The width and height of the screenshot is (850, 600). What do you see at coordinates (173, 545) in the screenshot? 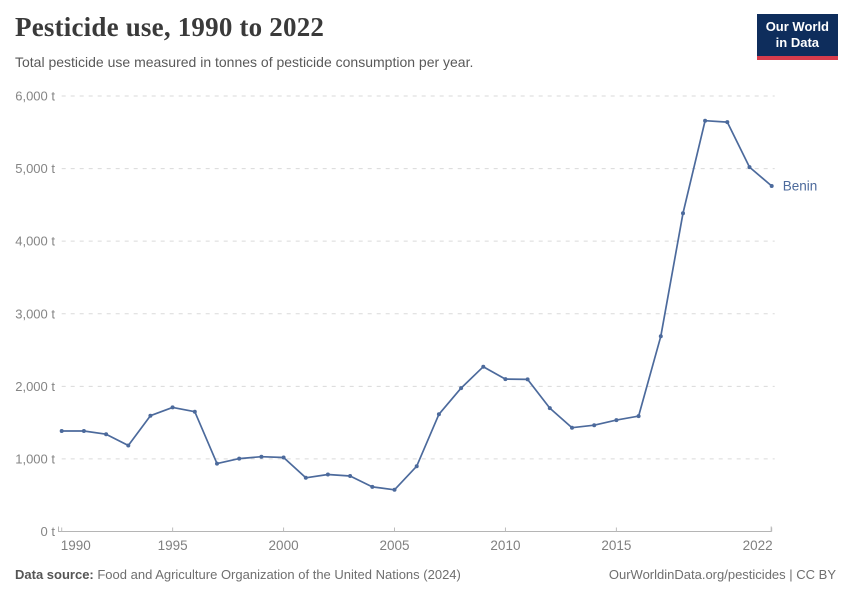
I see `x-tick-label: 1995` at bounding box center [173, 545].